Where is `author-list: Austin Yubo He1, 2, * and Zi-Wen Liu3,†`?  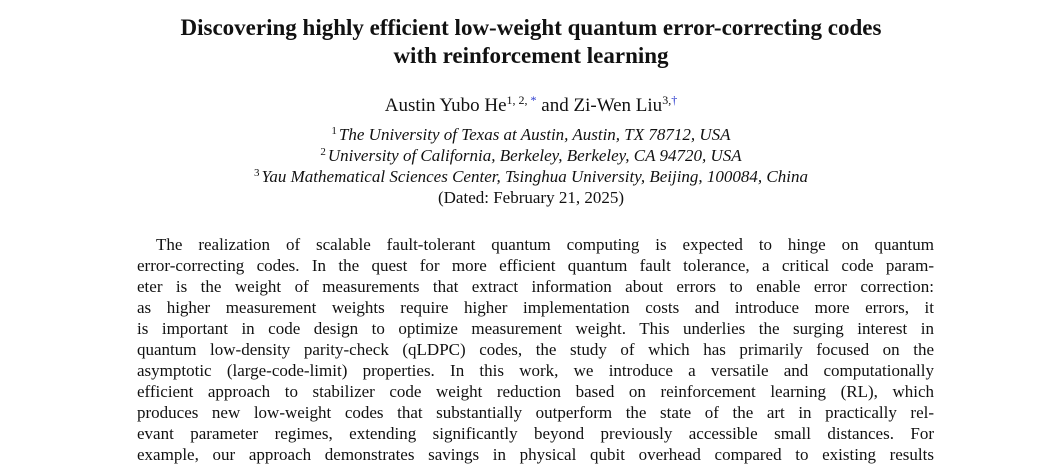 author-list: Austin Yubo He1, 2, * and Zi-Wen Liu3,† is located at coordinates (531, 105).